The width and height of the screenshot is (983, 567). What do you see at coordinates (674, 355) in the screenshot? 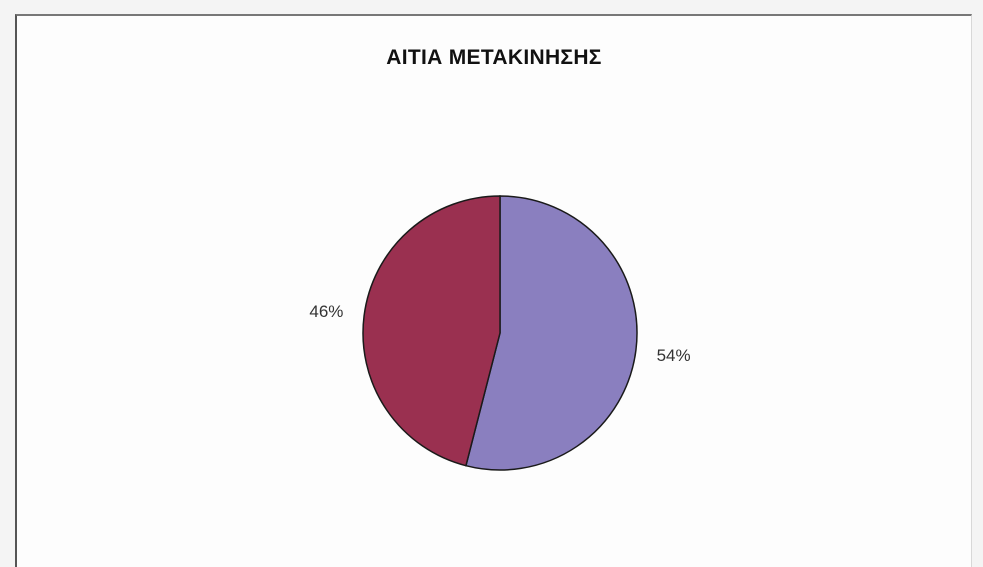
I see `slice-label-0: 54%` at bounding box center [674, 355].